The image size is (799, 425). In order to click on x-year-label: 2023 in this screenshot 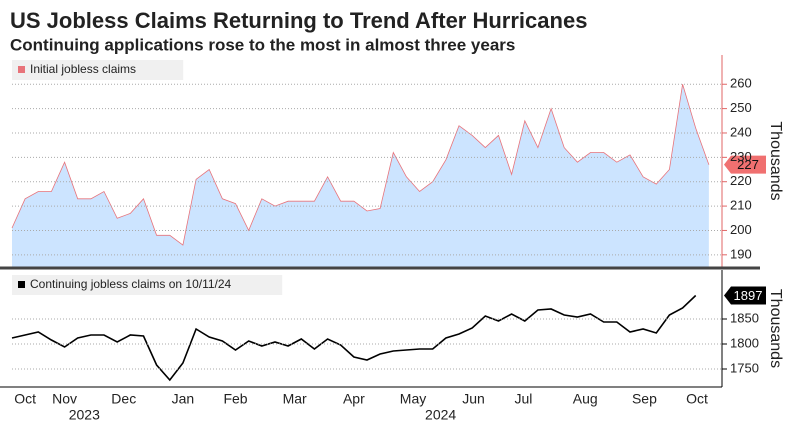, I will do `click(84, 415)`.